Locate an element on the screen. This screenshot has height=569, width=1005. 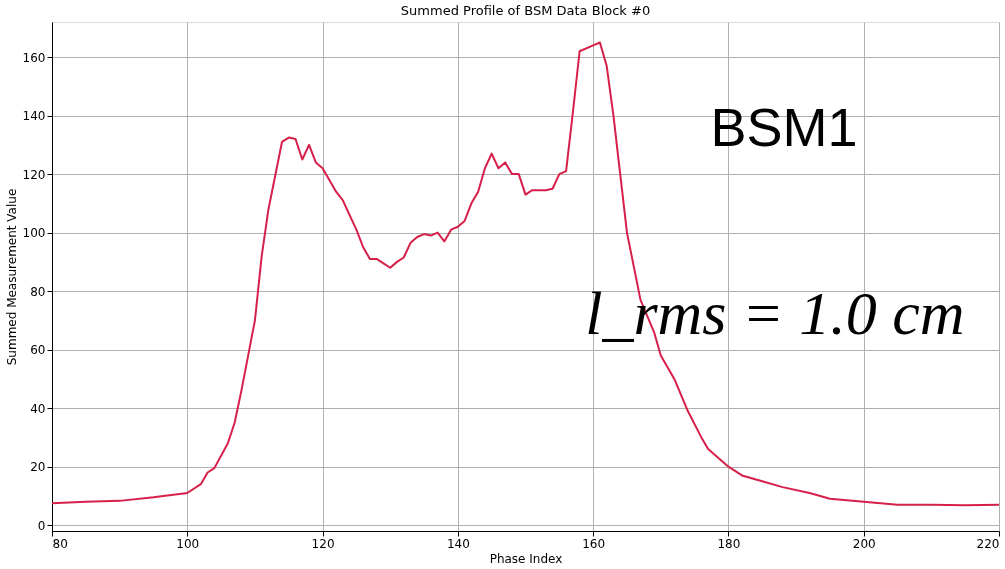
x-tick-label: 180 is located at coordinates (729, 543).